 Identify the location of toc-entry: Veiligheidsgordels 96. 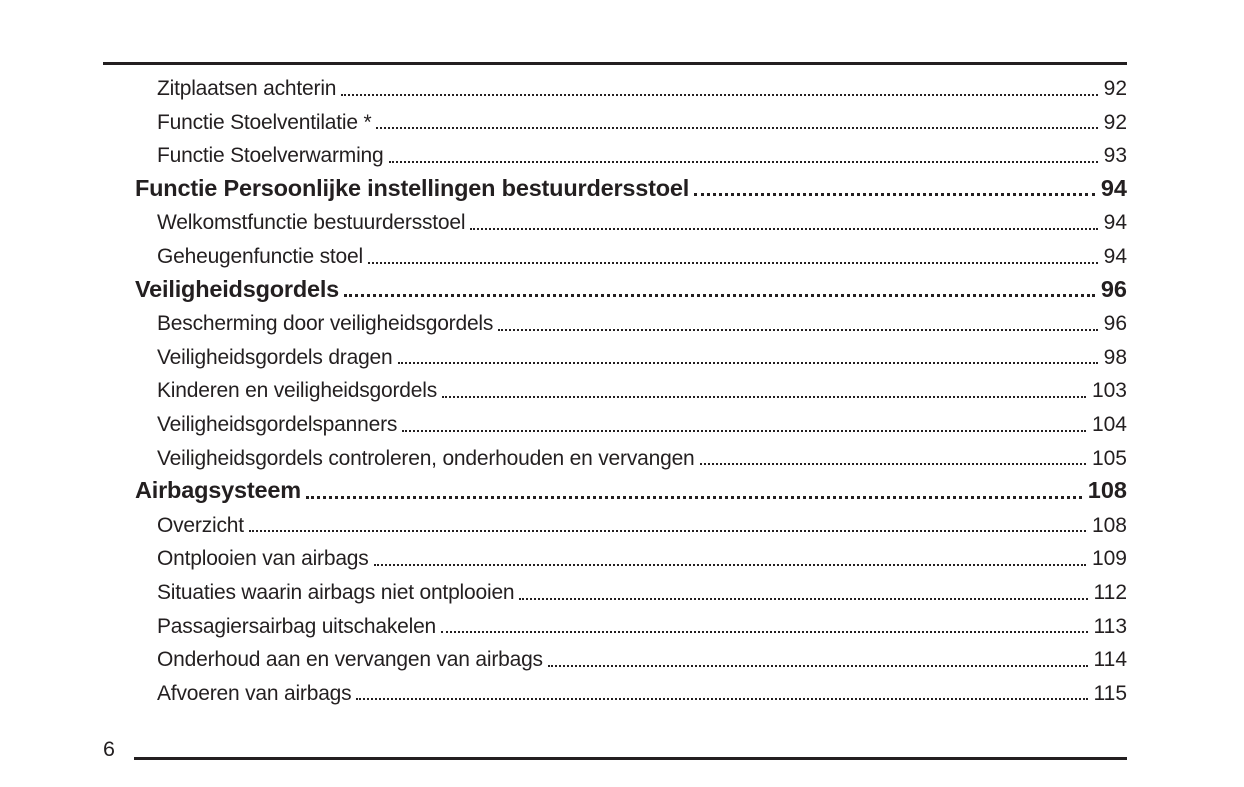
(631, 286).